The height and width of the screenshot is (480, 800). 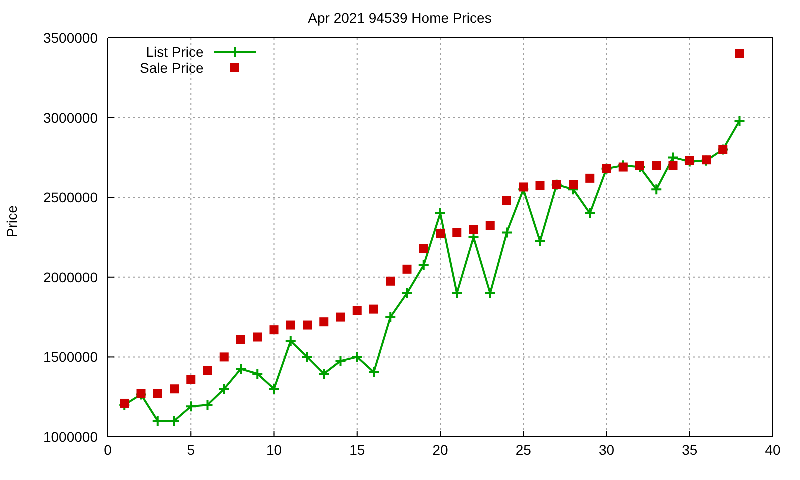 I want to click on y-tick-label: 1500000, so click(x=70, y=357).